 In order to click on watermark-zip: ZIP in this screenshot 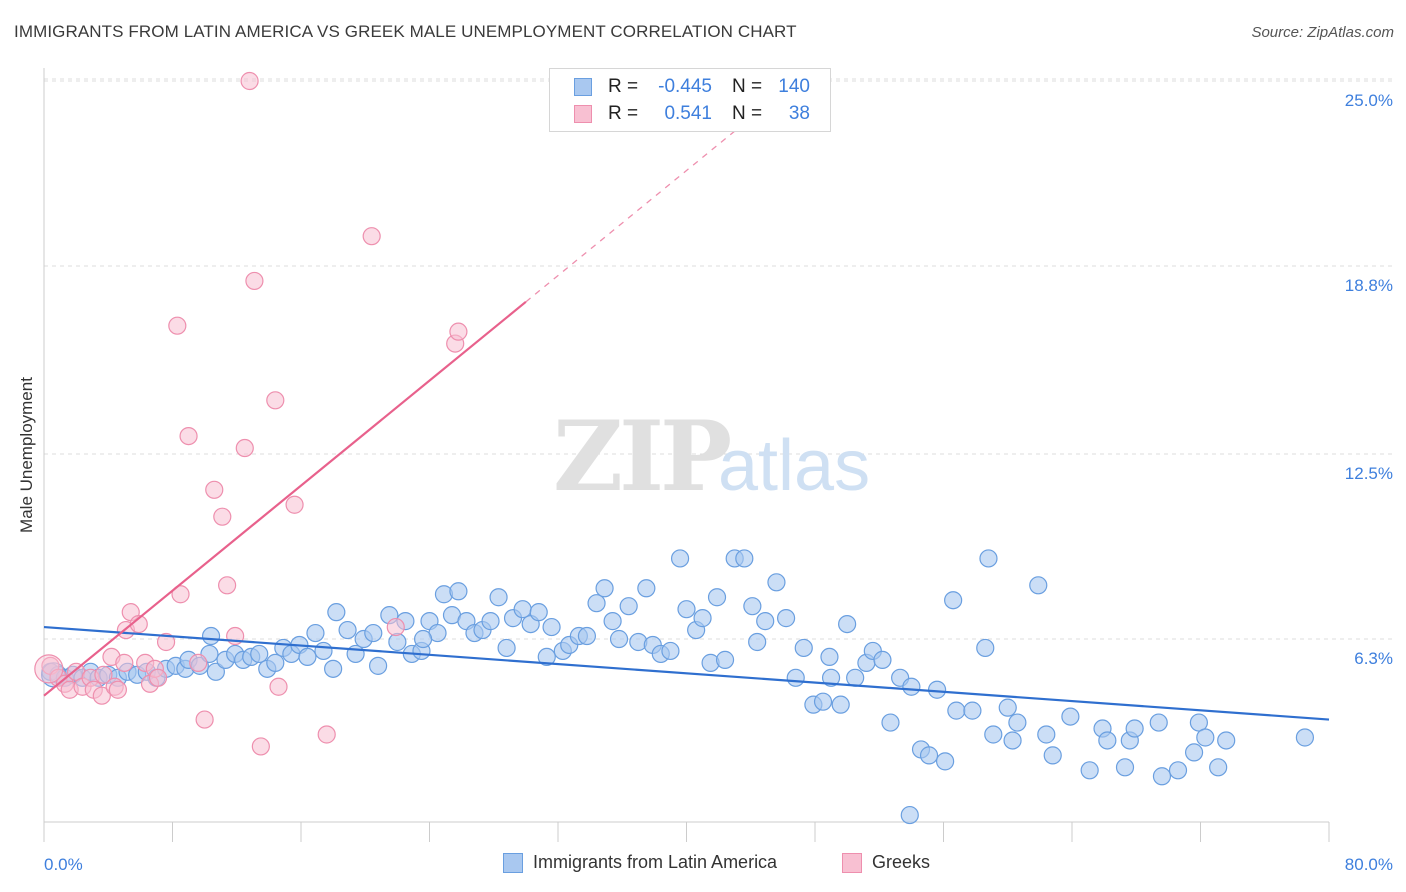, I will do `click(641, 456)`.